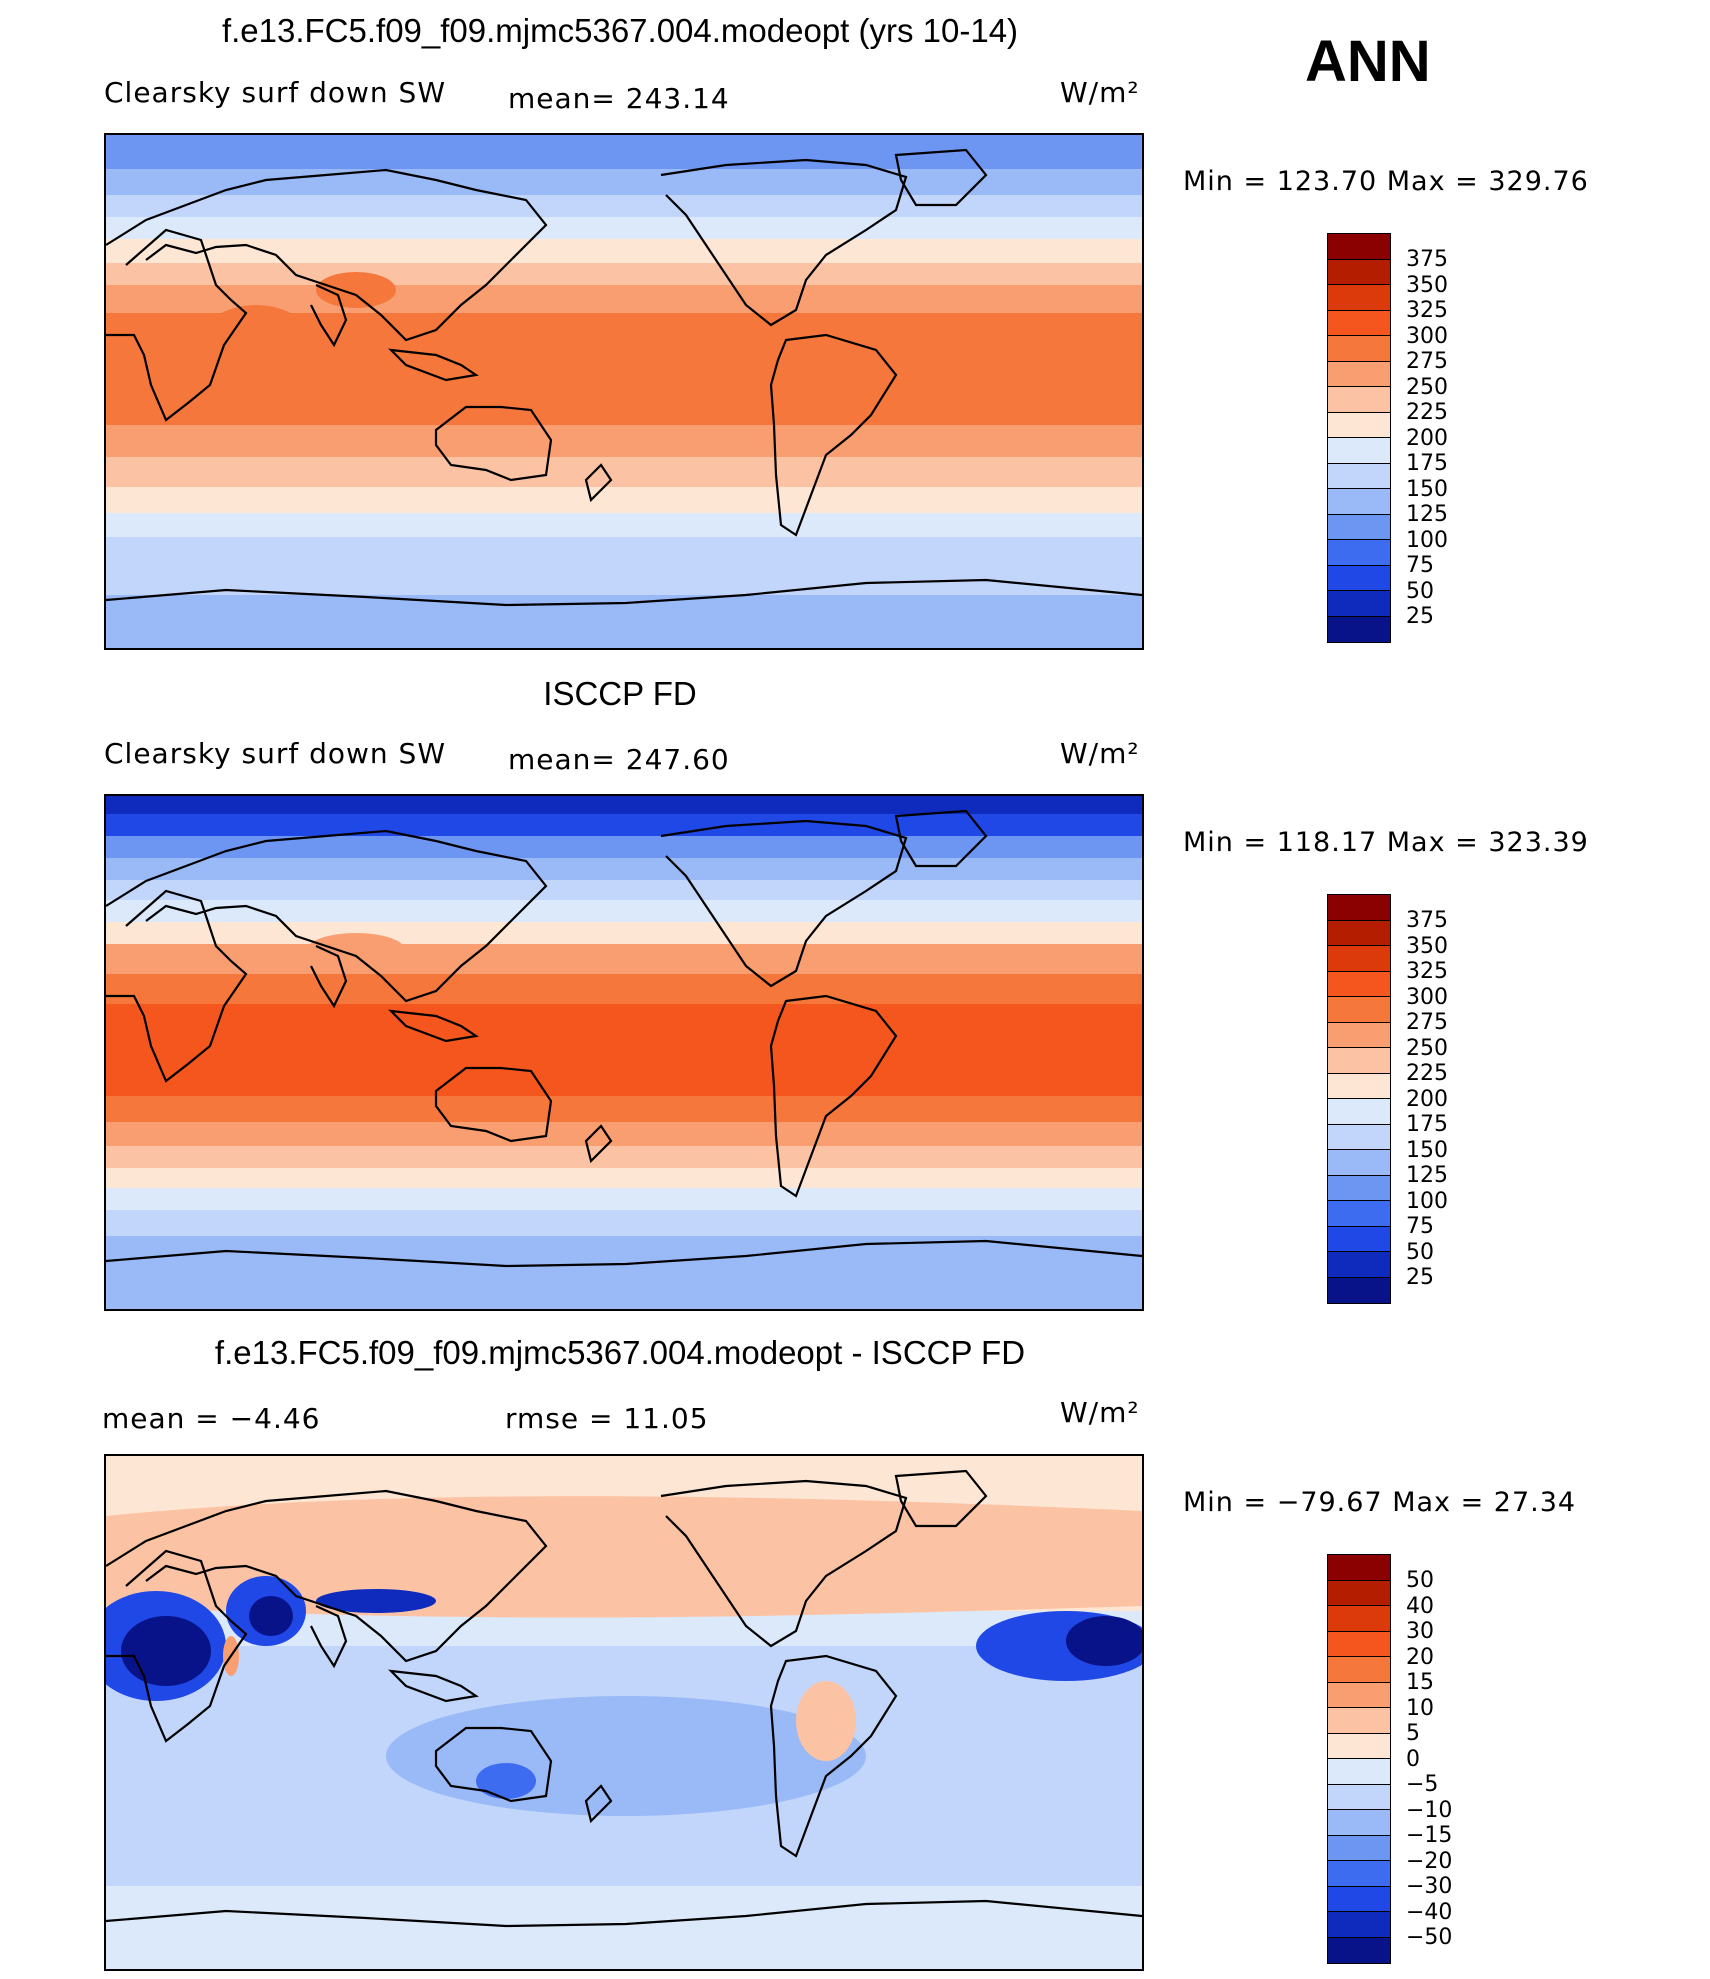 The width and height of the screenshot is (1710, 1979). I want to click on colorbar-tick-label: −10, so click(1429, 1810).